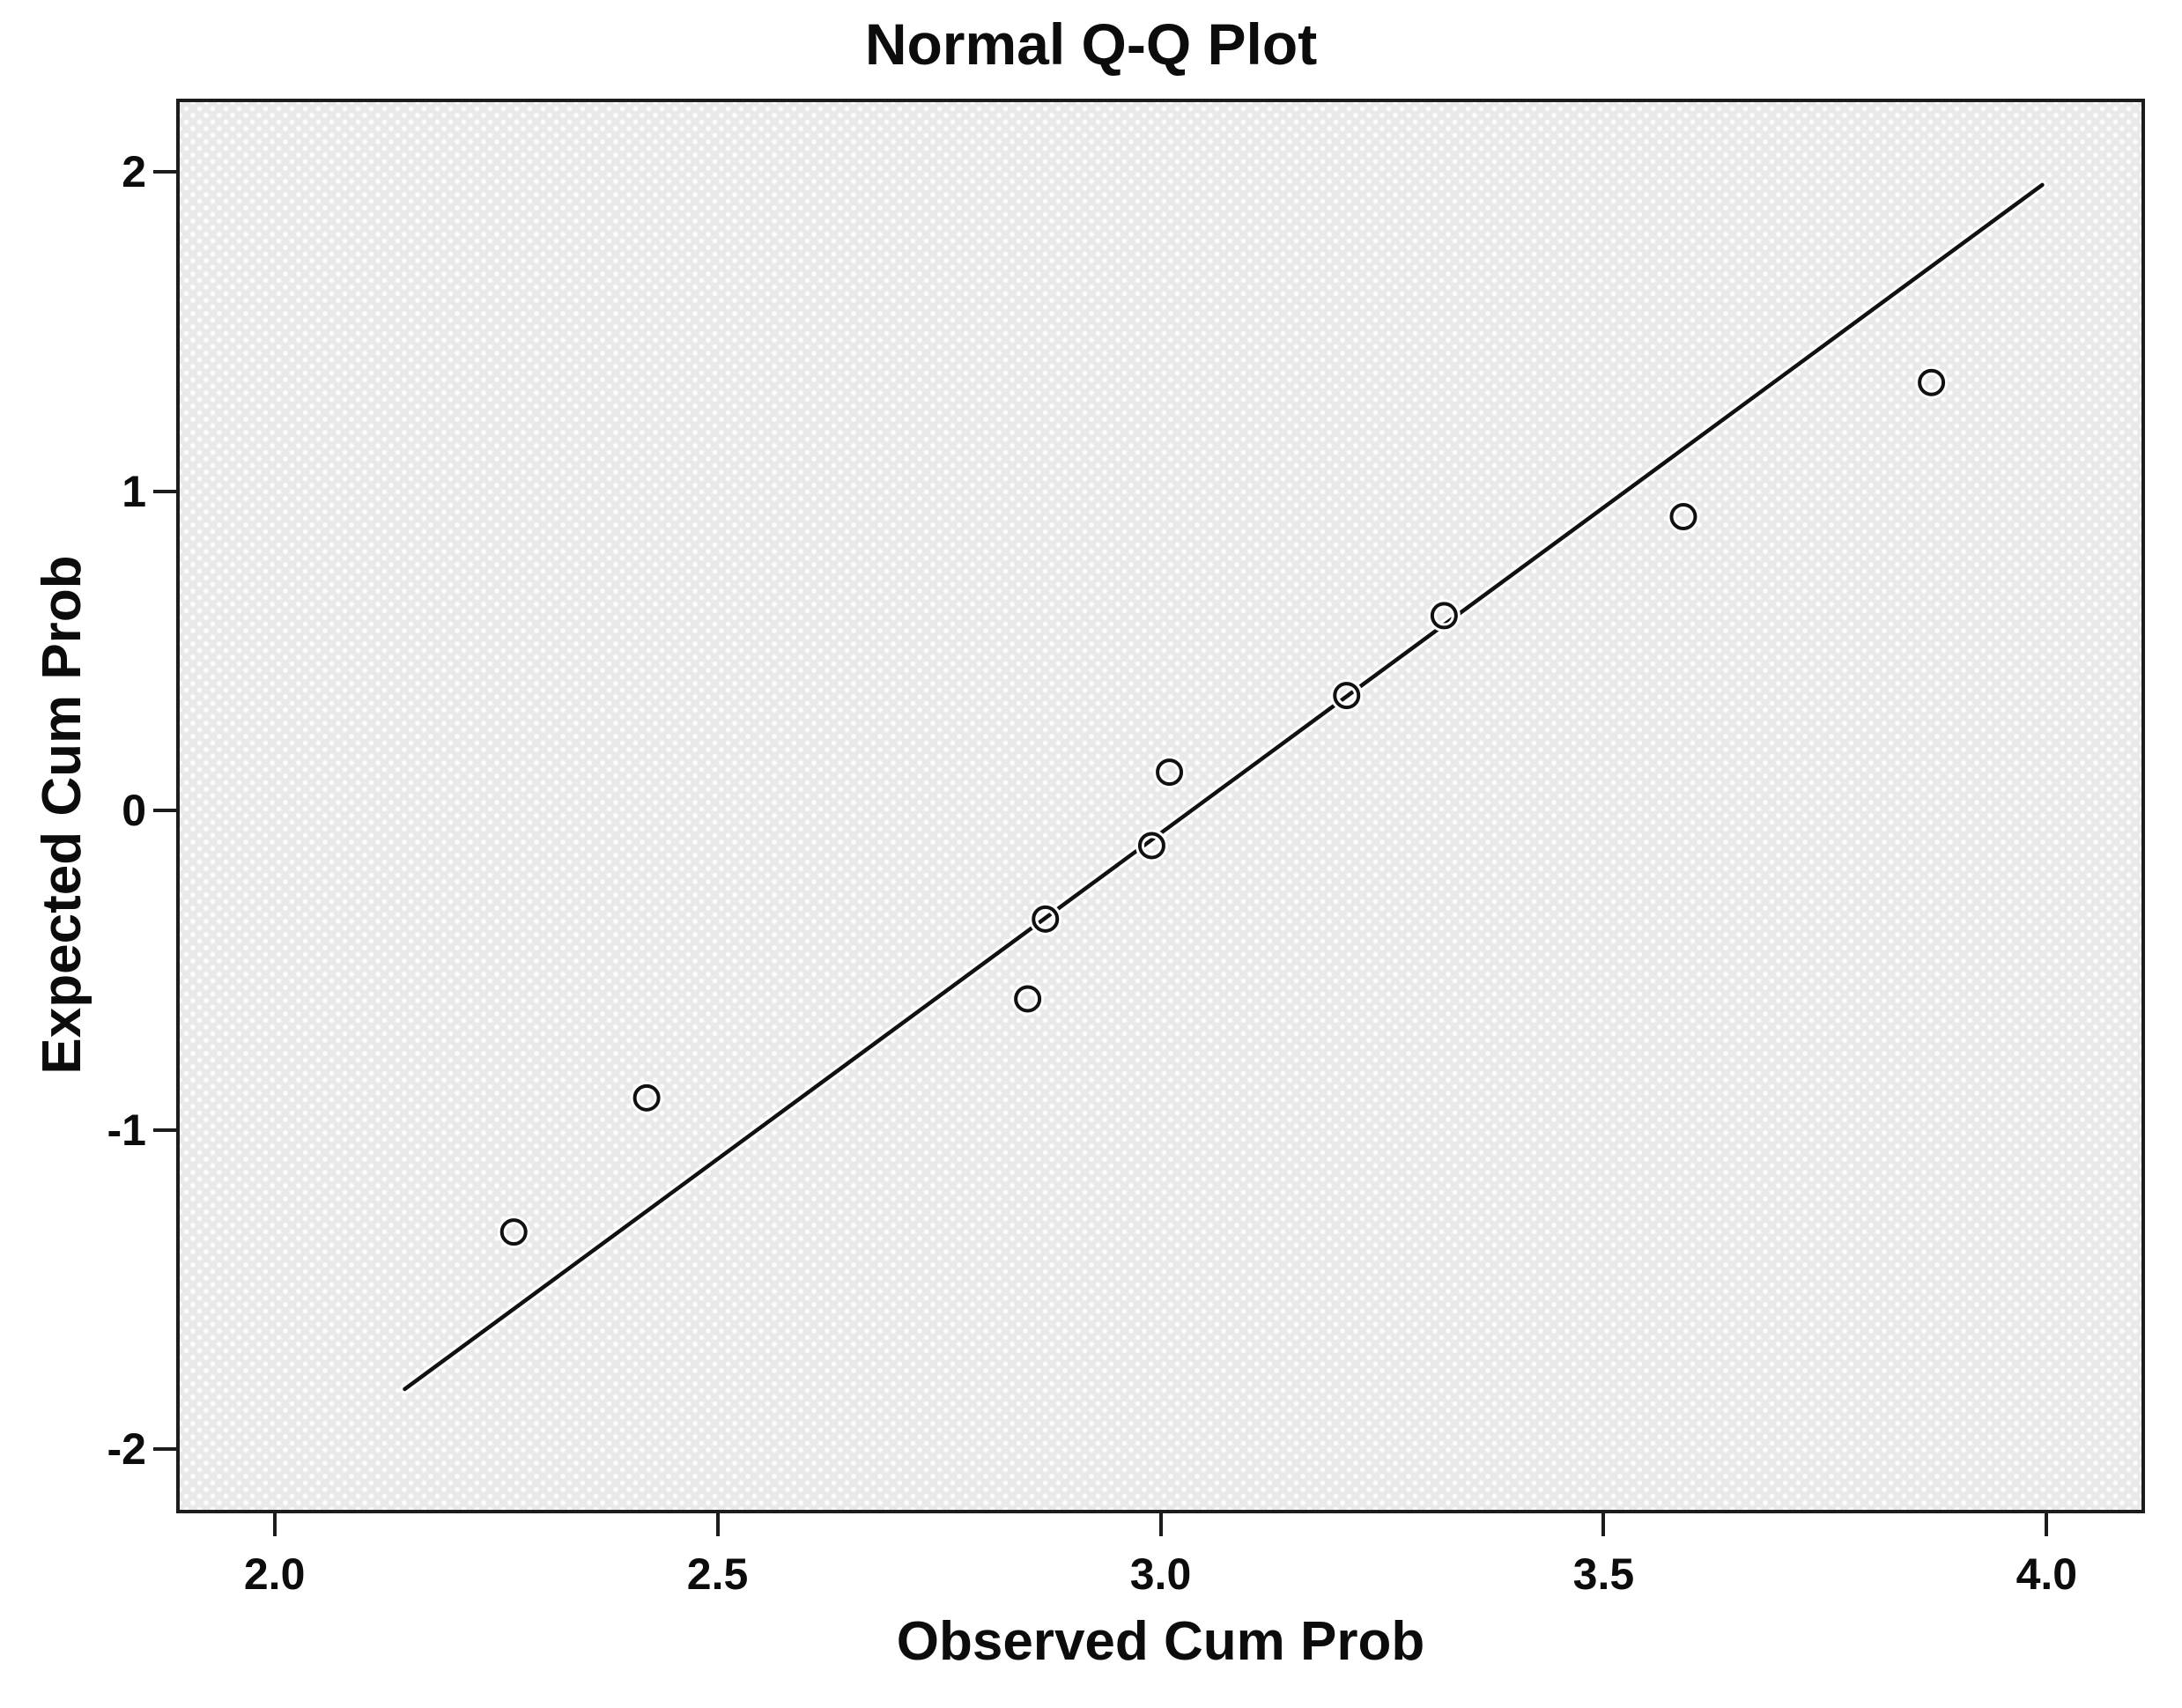 This screenshot has height=1708, width=2182. I want to click on y-tick-label: 2, so click(134, 172).